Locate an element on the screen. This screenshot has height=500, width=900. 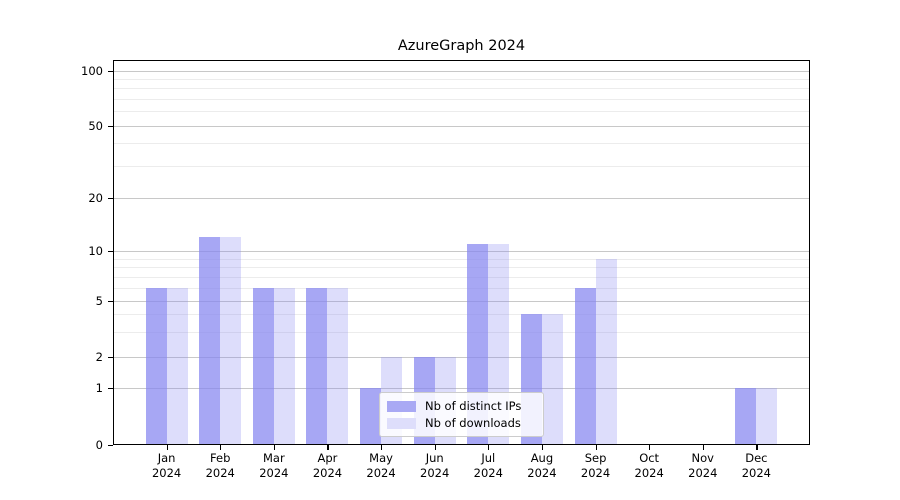
x-tick-month: Oct is located at coordinates (649, 458).